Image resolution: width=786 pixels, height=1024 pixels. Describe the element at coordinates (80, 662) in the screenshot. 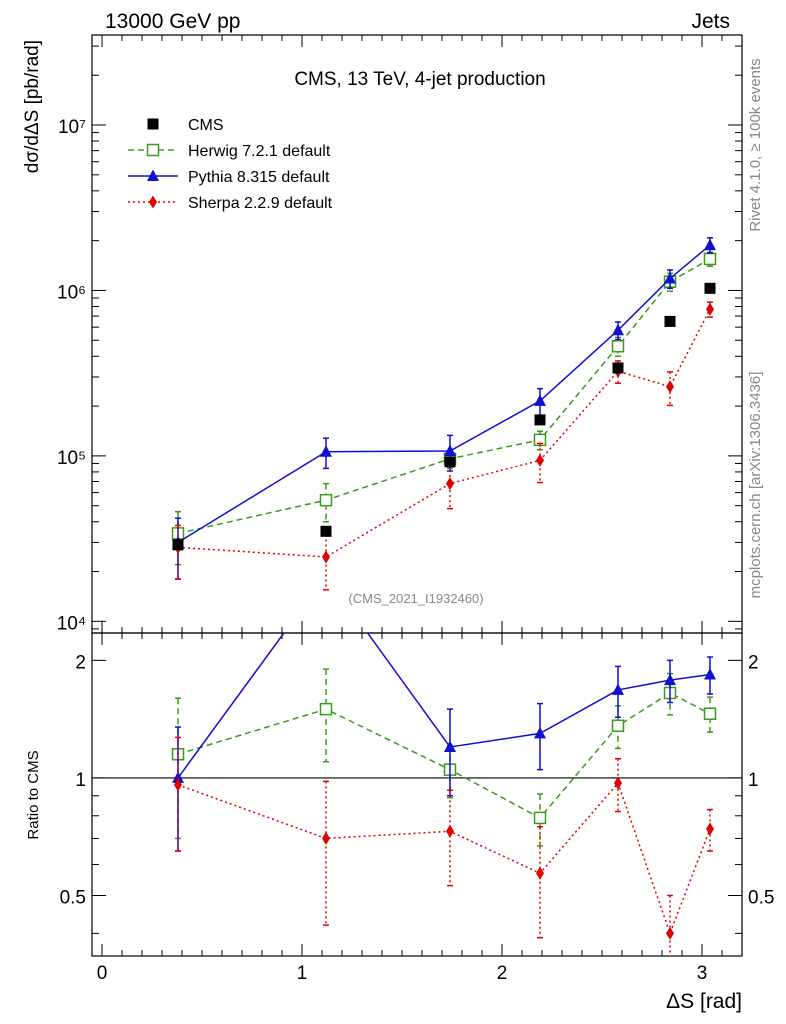

I see `y-tick-label-ratio: 2` at that location.